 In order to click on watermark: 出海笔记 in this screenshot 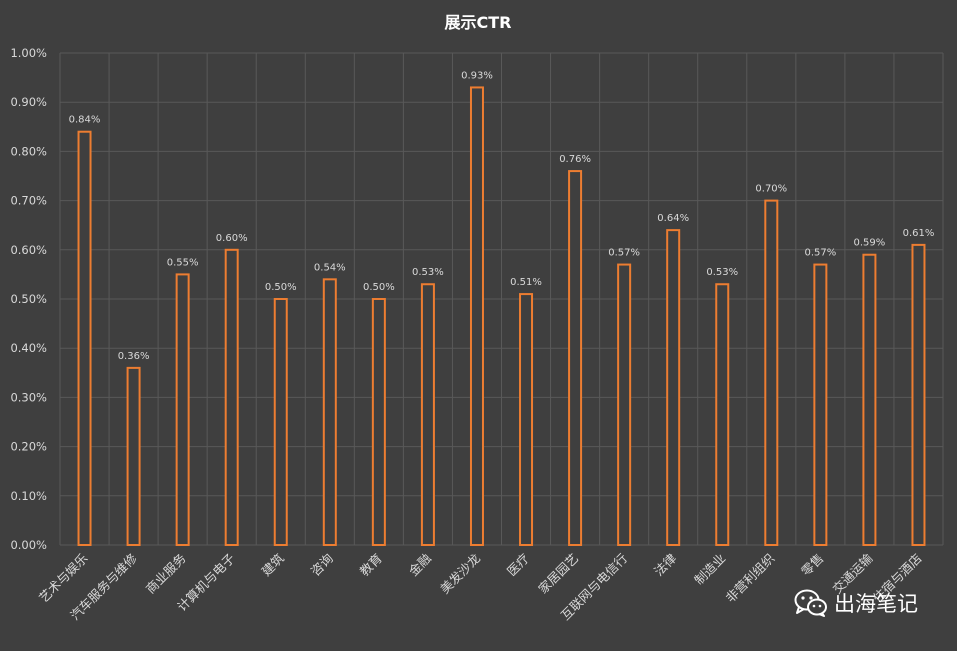, I will do `click(856, 603)`.